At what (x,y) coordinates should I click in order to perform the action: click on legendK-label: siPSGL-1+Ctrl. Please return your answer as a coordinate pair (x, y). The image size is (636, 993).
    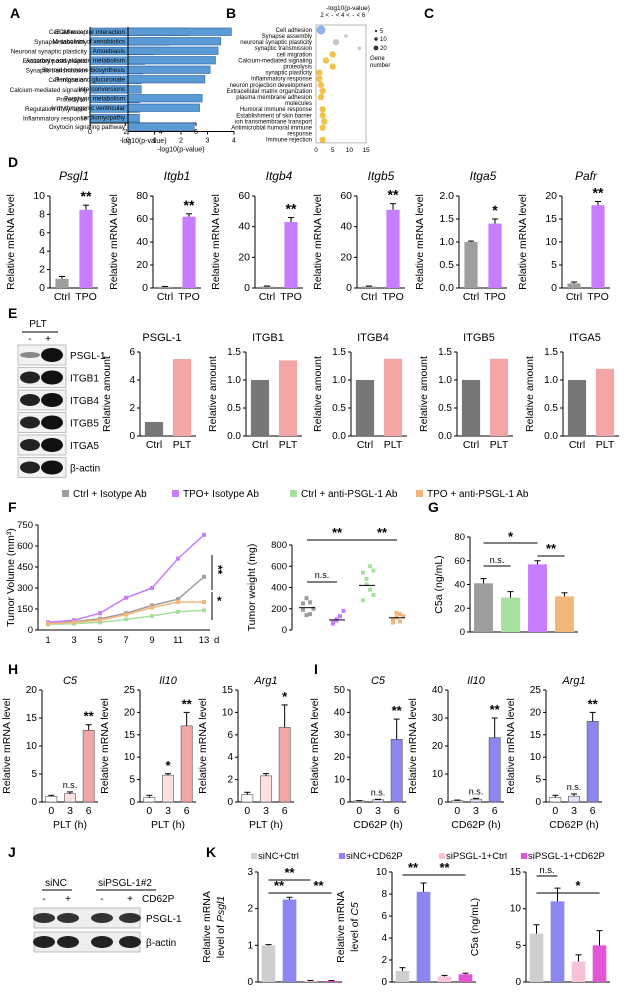
    Looking at the image, I should click on (476, 856).